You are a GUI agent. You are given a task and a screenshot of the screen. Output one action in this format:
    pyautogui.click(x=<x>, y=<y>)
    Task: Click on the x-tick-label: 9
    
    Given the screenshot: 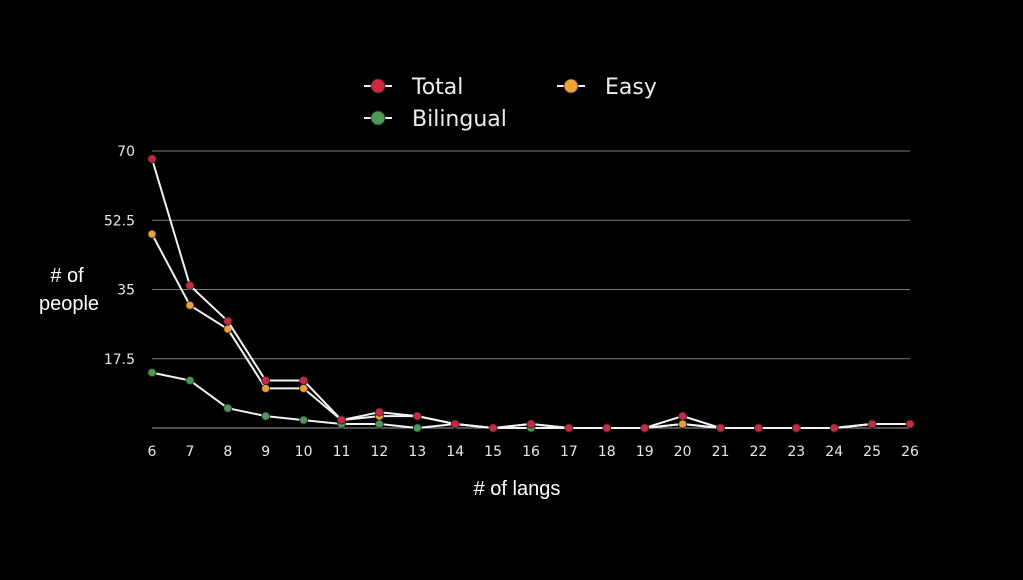 What is the action you would take?
    pyautogui.click(x=265, y=452)
    